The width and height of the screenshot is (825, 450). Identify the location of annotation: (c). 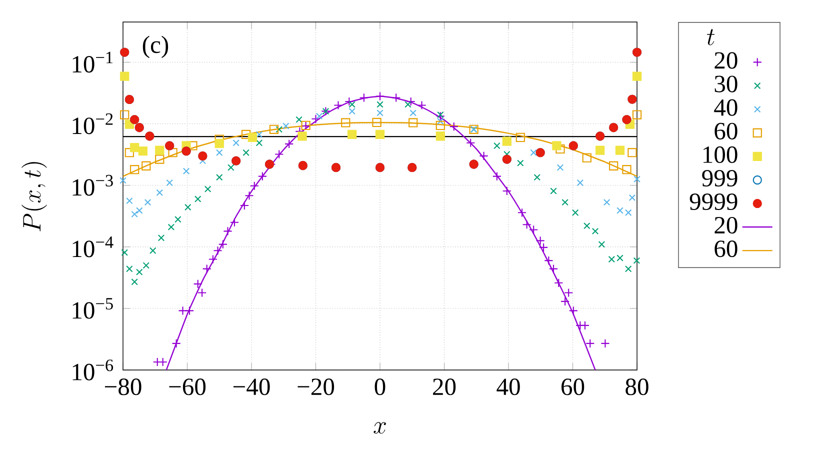
(155, 47).